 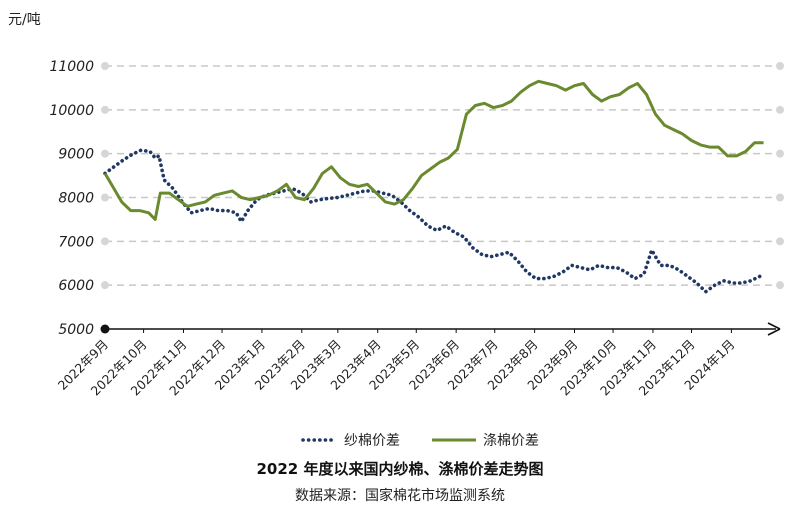 What do you see at coordinates (400, 495) in the screenshot?
I see `chart-source: 数据来源：国家棉花市场监测系统` at bounding box center [400, 495].